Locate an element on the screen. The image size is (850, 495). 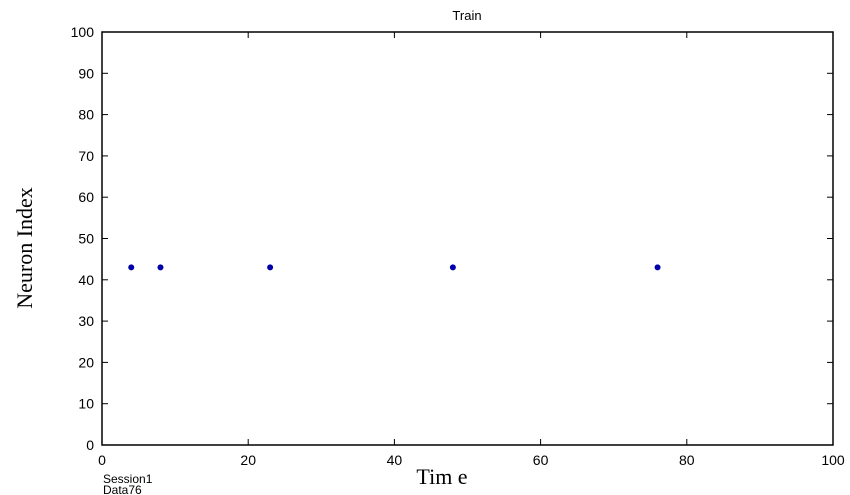
y-axis-label: Neuron Index is located at coordinates (24, 248).